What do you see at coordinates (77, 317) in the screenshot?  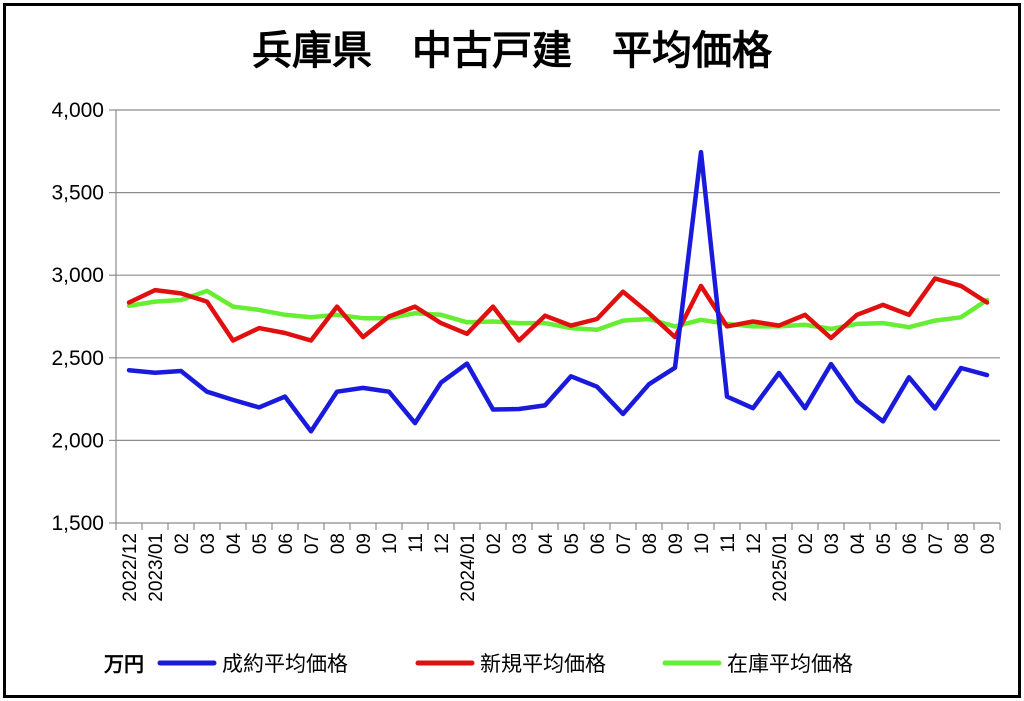 I see `y-tick-labels: 1,500 2,000 2,500 3,000 3,500 4,000` at bounding box center [77, 317].